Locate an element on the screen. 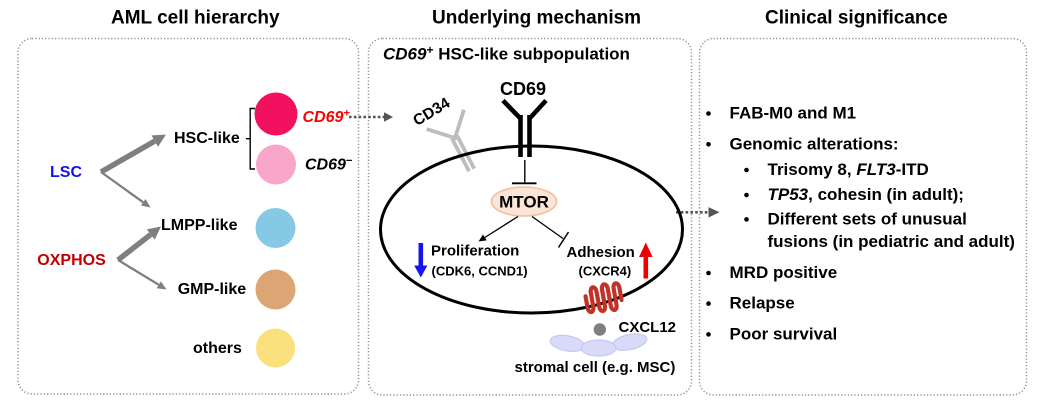  svg-text: Genomic alterations: is located at coordinates (814, 143).